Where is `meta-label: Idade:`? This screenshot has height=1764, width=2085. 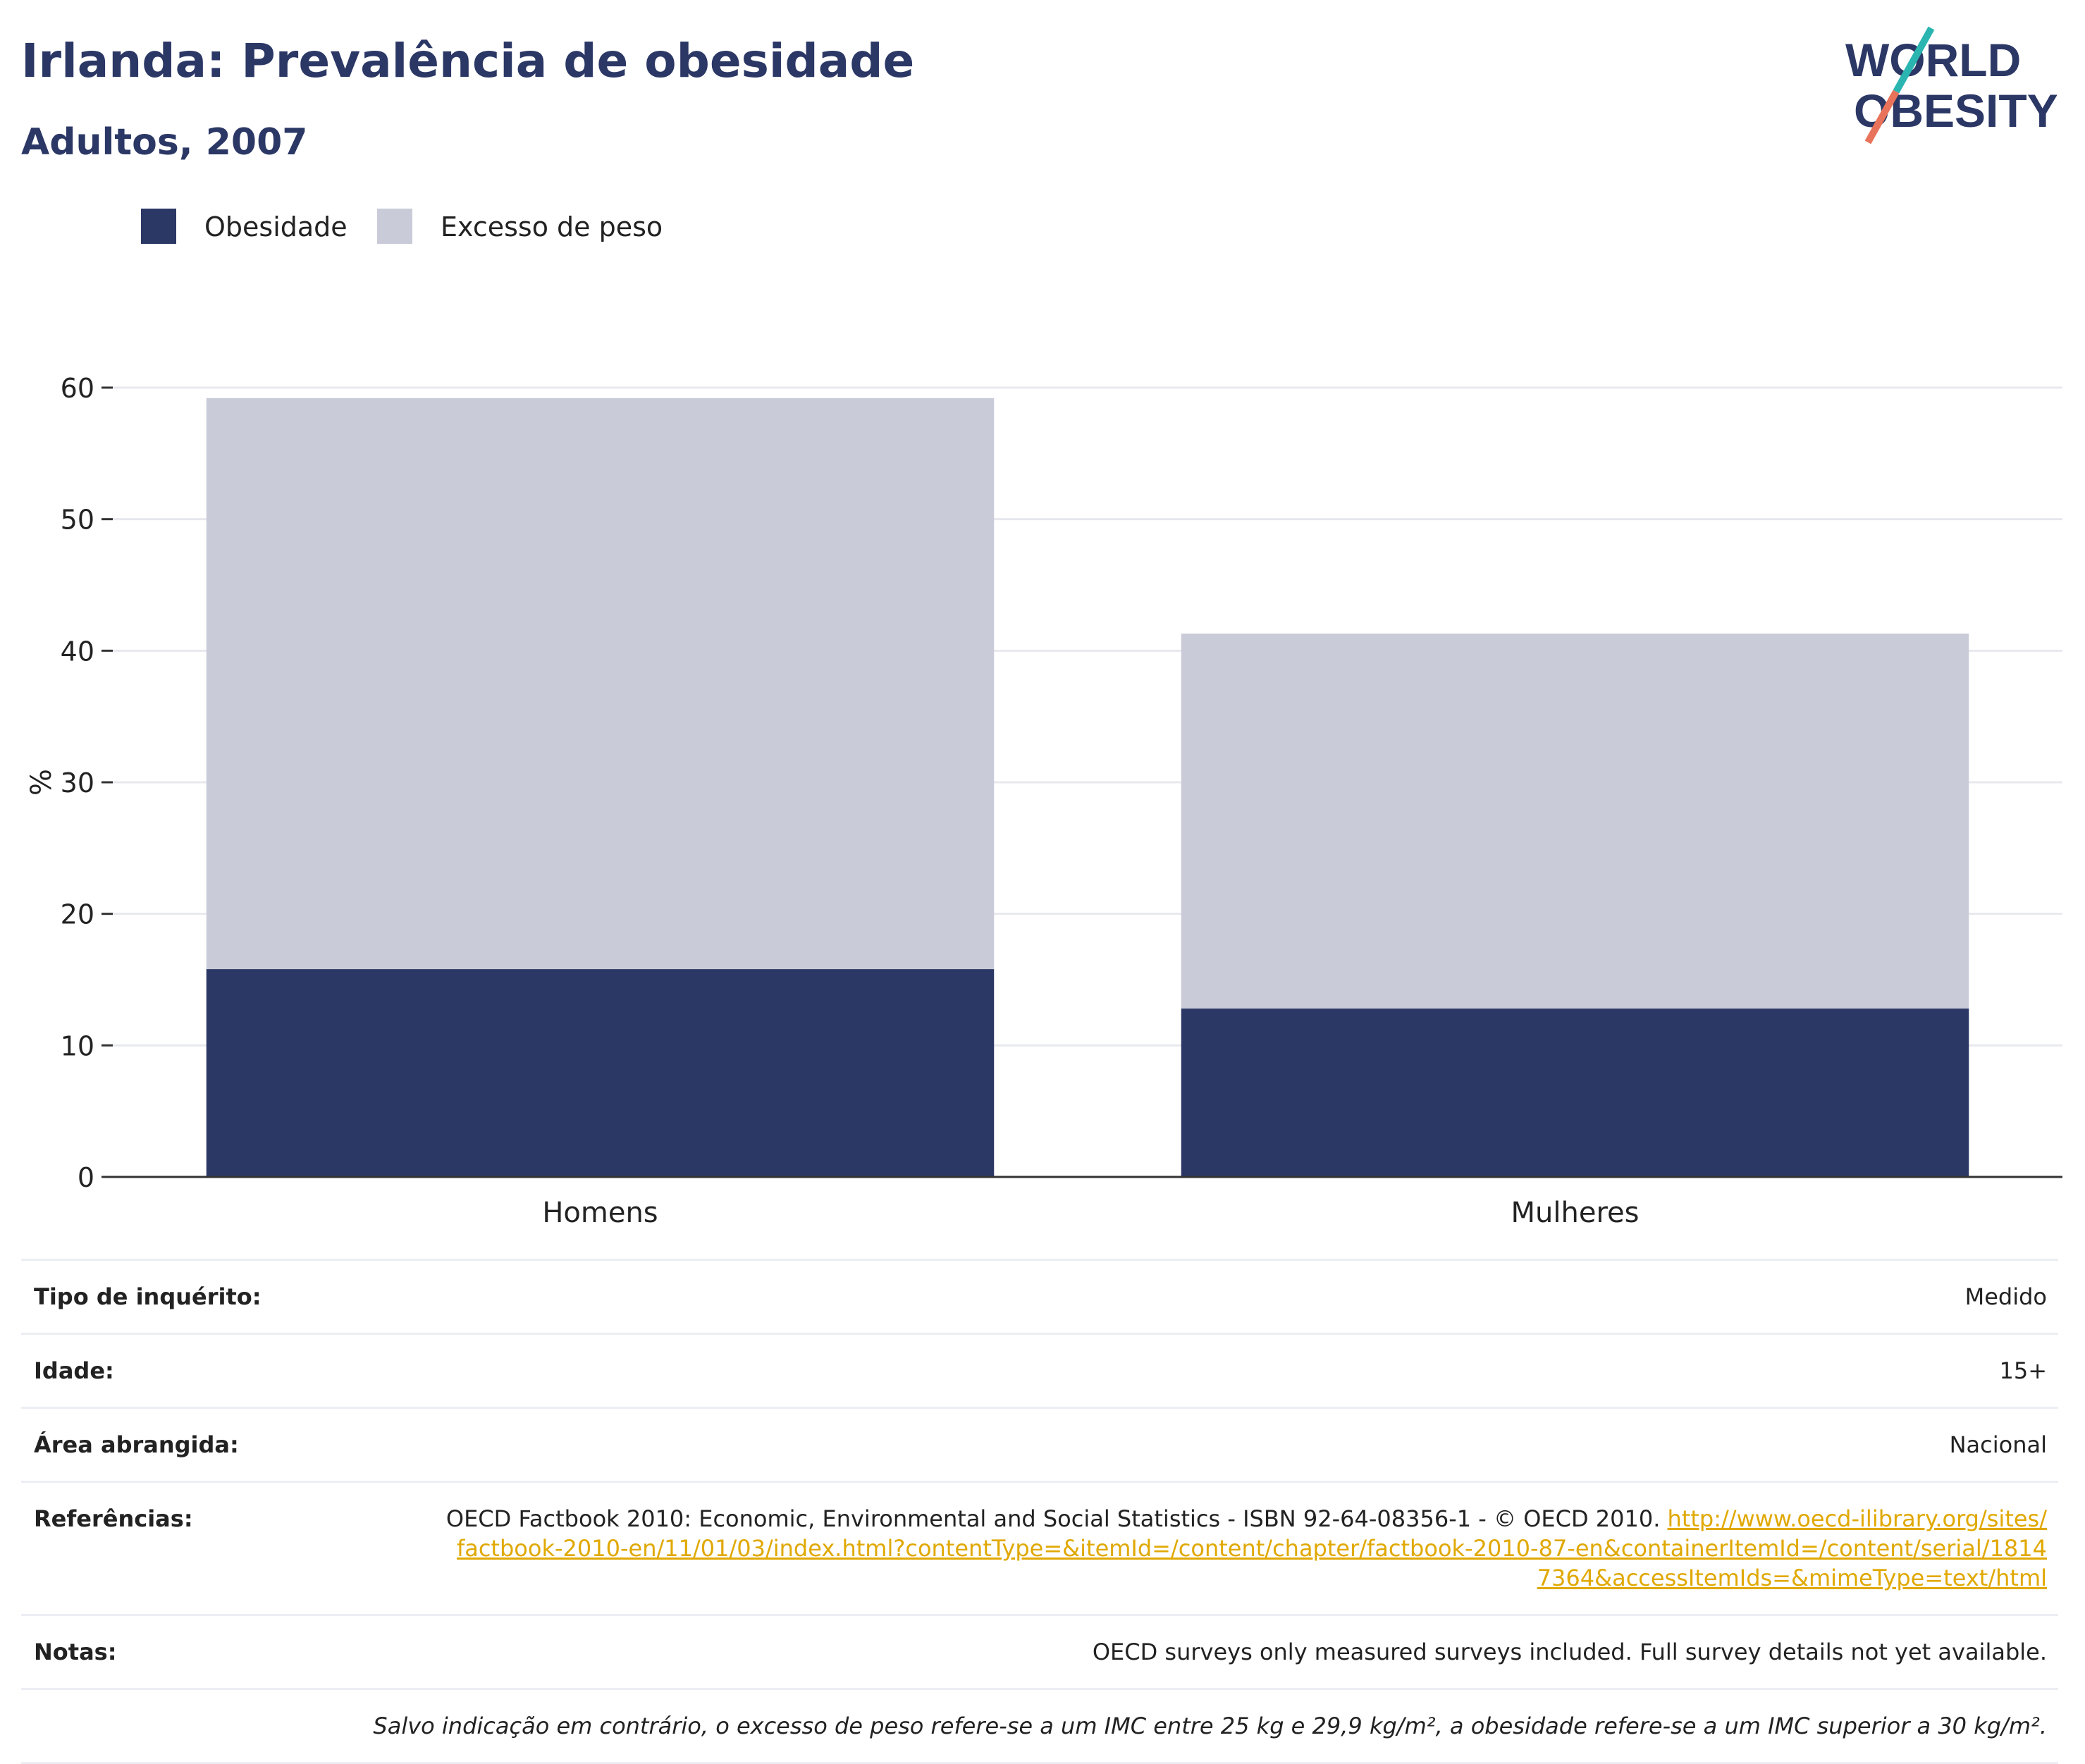 meta-label: Idade: is located at coordinates (74, 1370).